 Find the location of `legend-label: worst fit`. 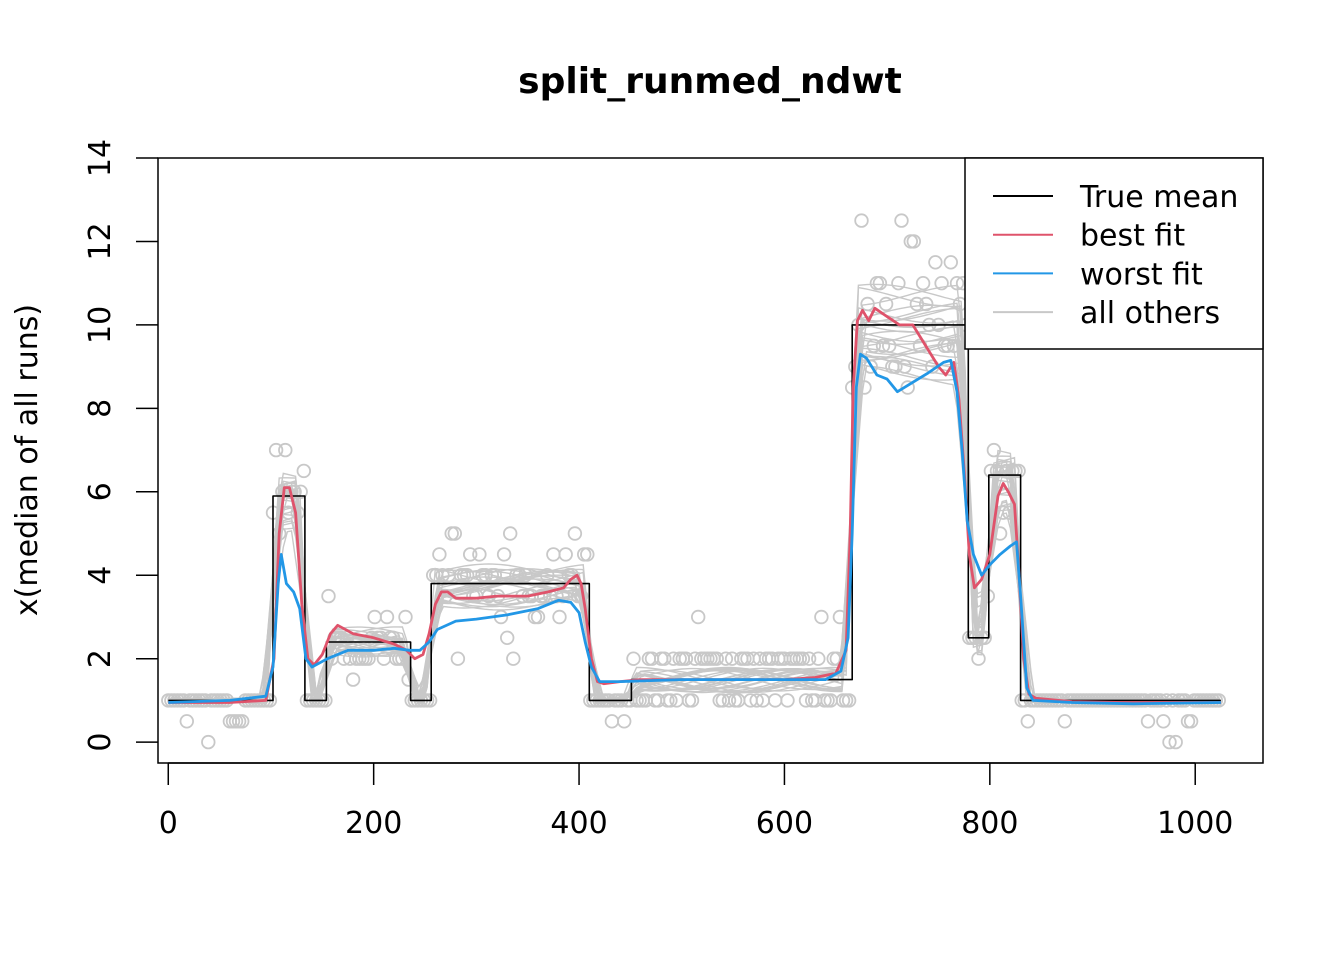

legend-label: worst fit is located at coordinates (1141, 274).